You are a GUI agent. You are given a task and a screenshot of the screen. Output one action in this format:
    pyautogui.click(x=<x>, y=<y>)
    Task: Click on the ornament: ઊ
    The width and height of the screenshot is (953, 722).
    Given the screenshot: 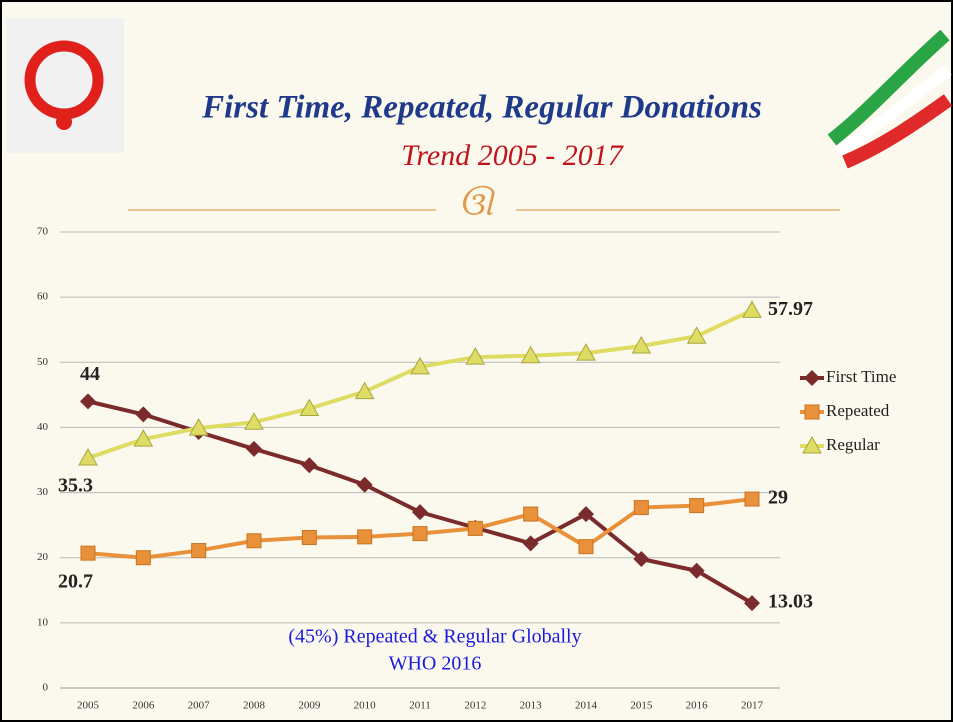 What is the action you would take?
    pyautogui.click(x=476, y=204)
    